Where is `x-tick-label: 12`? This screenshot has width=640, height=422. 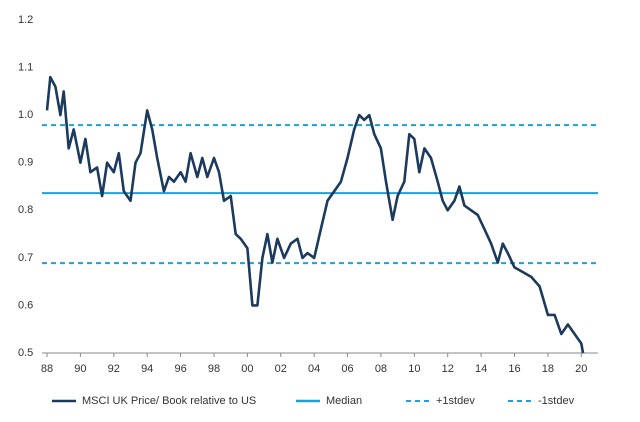 x-tick-label: 12 is located at coordinates (448, 369).